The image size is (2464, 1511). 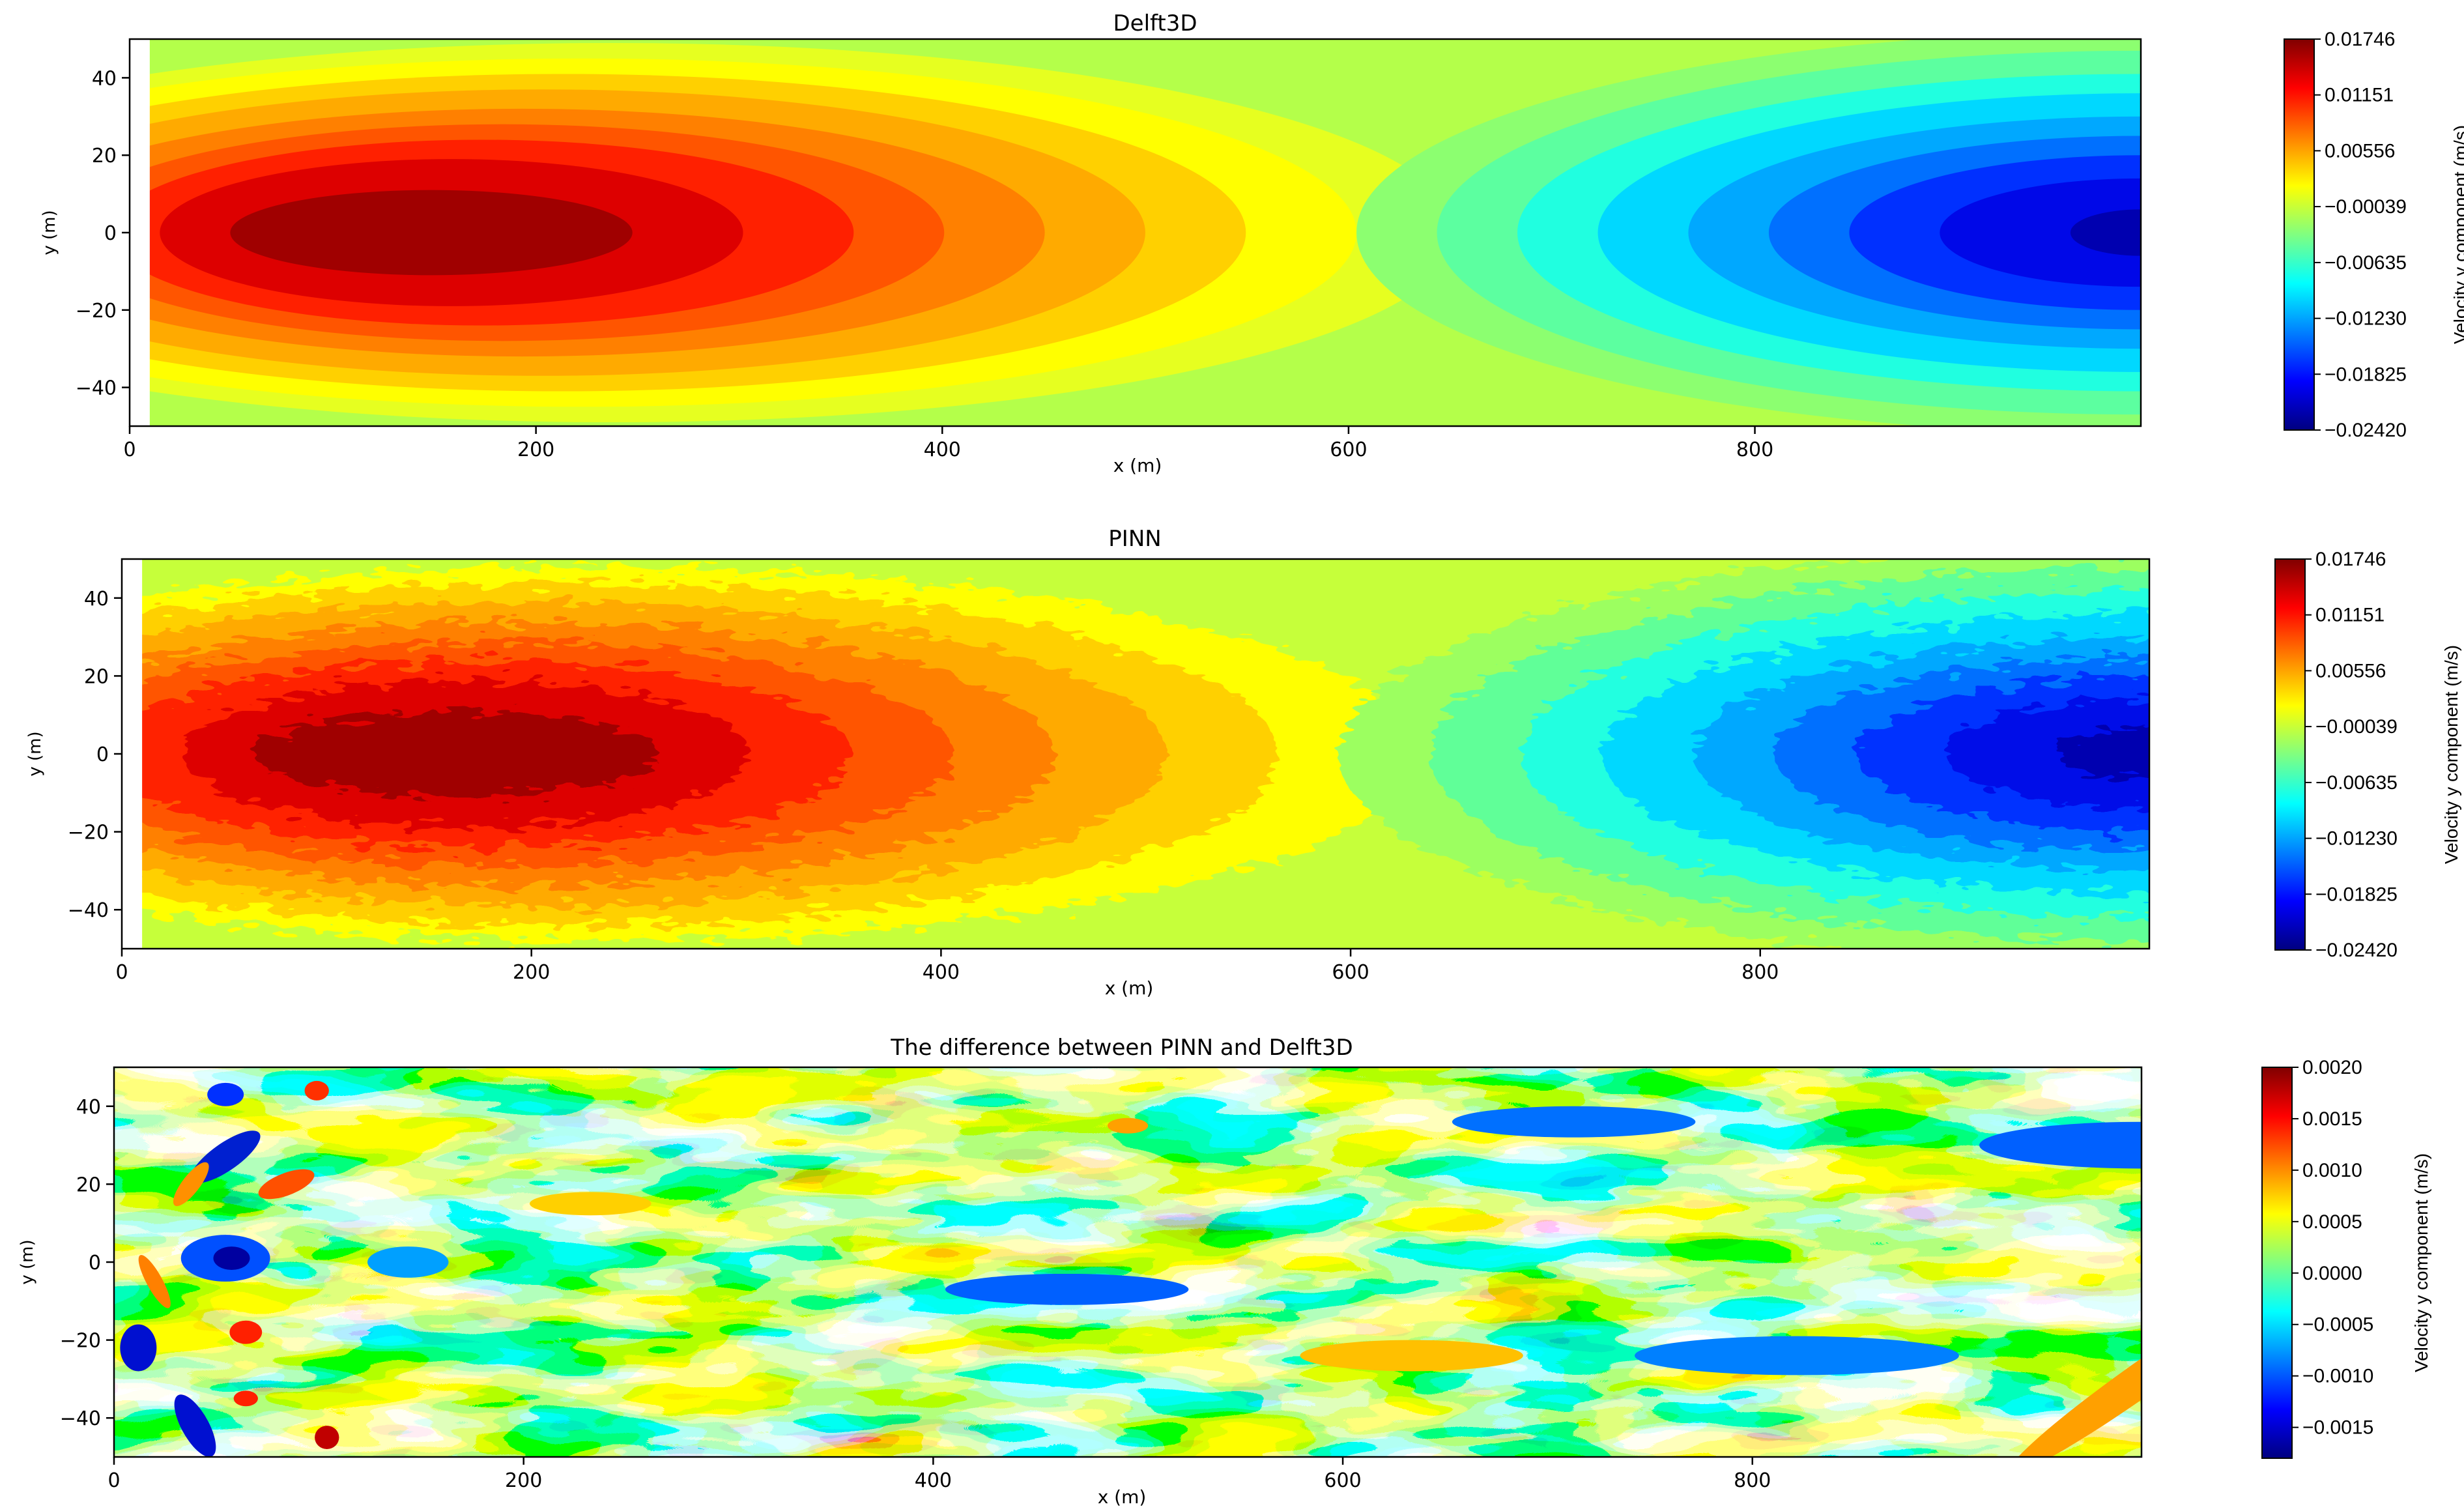 What do you see at coordinates (2337, 1325) in the screenshot?
I see `colorbar-tick-label: −0.0005` at bounding box center [2337, 1325].